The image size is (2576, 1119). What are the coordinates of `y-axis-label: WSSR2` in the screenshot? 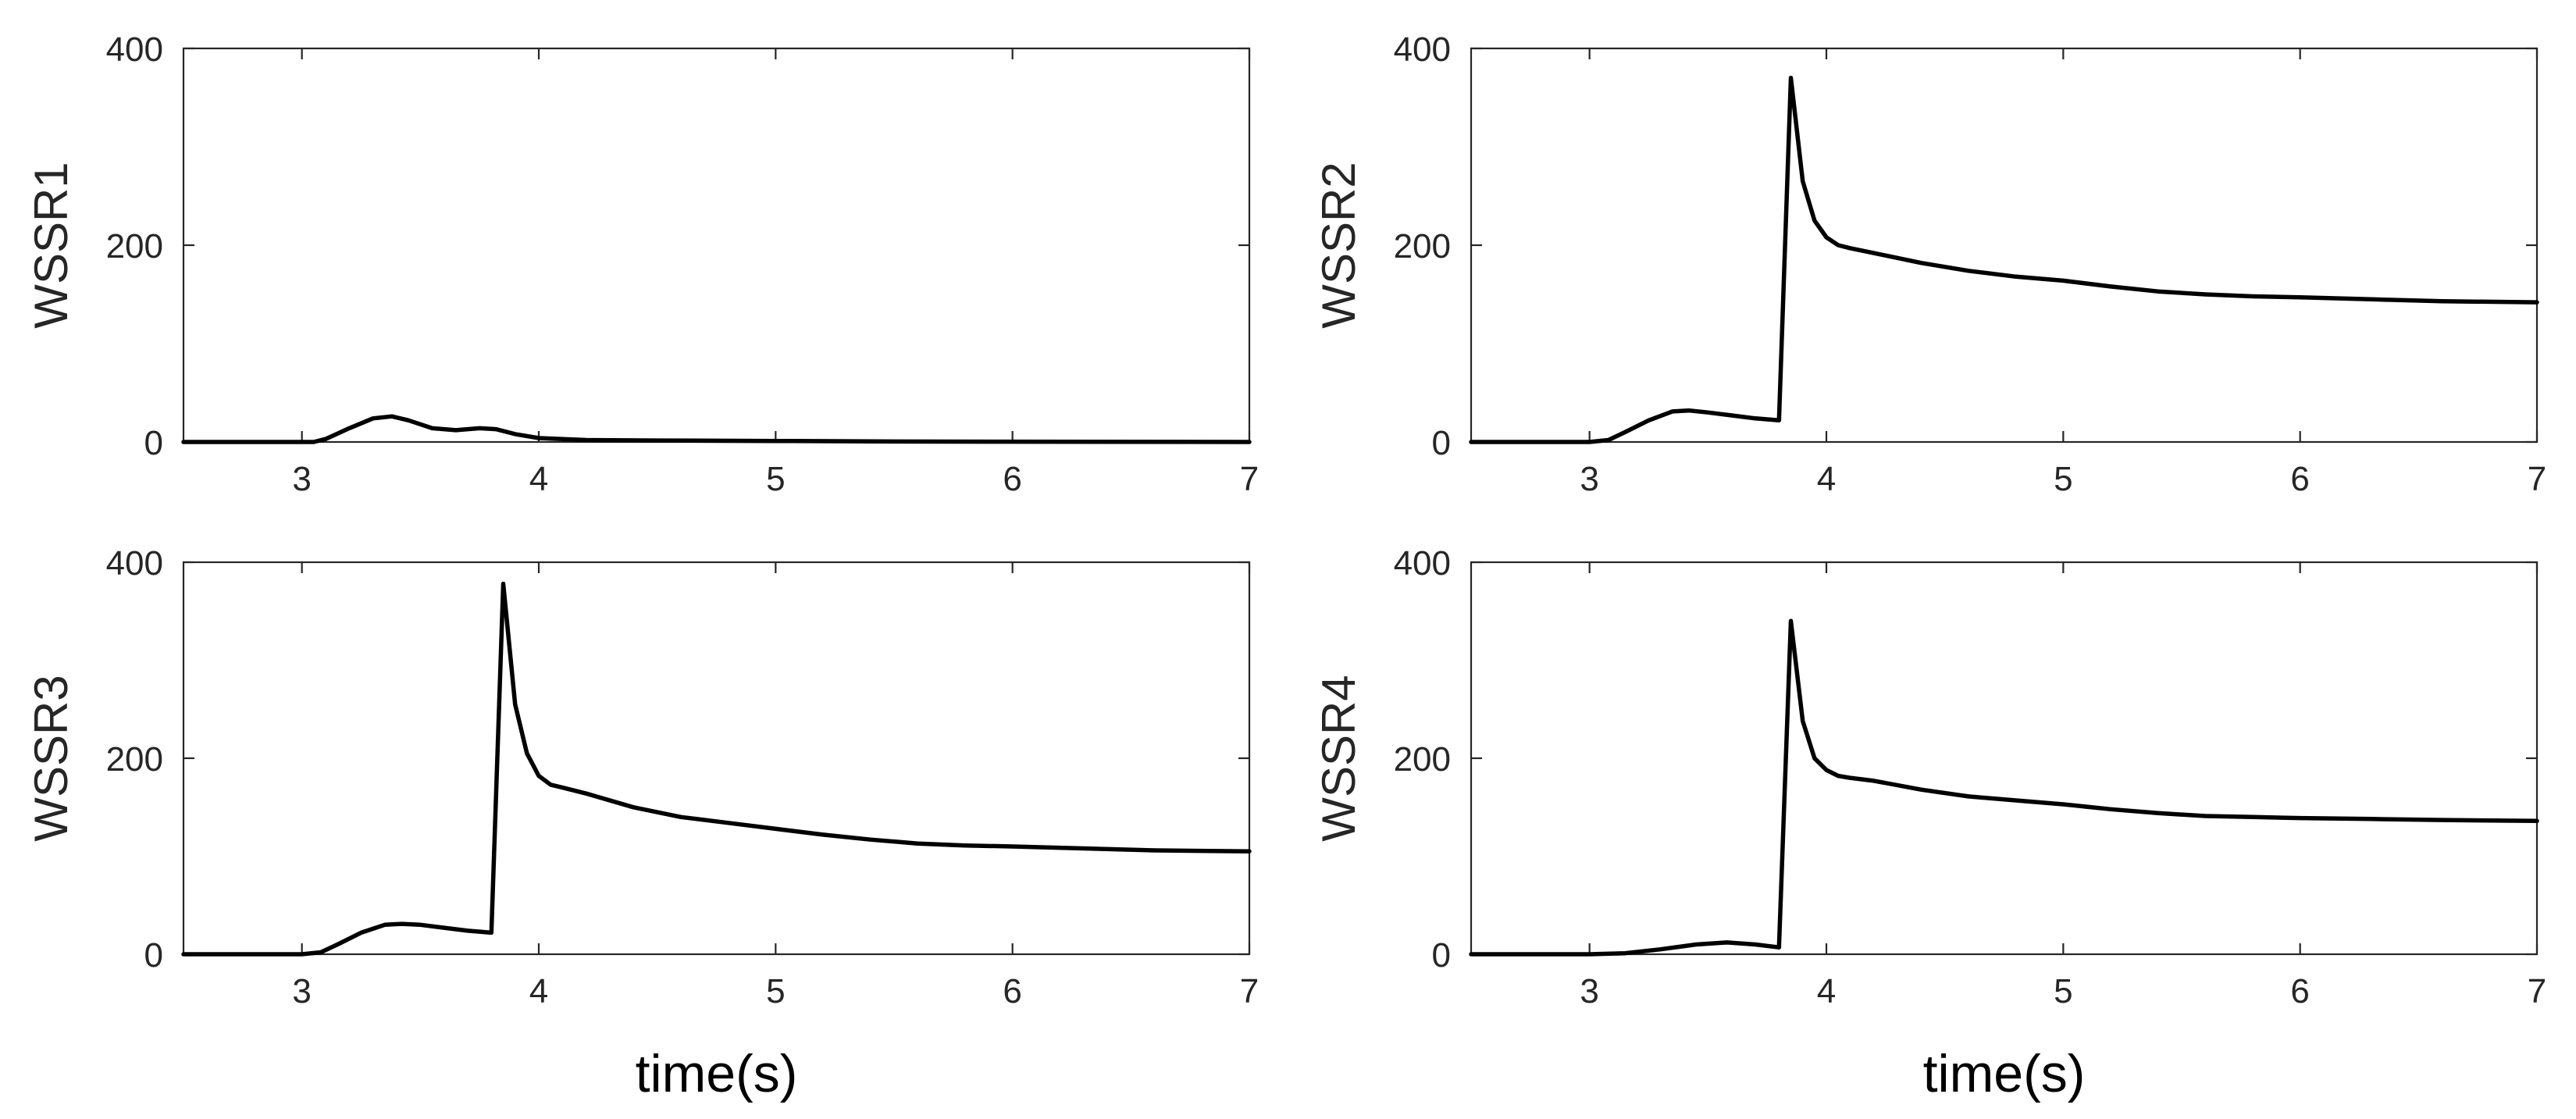 It's located at (1339, 245).